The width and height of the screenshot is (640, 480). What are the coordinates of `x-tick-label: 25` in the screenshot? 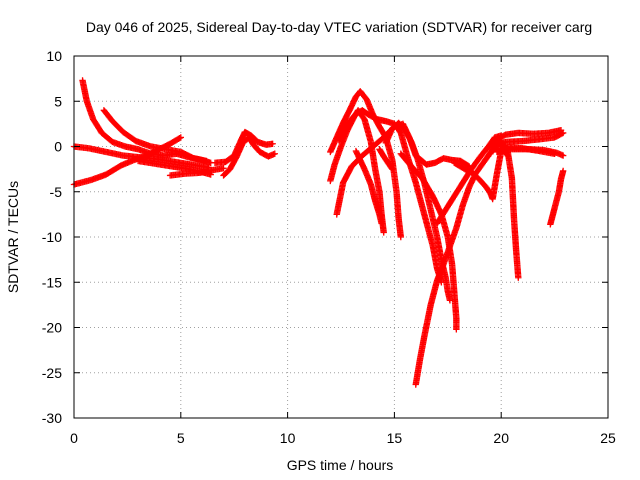 It's located at (608, 438).